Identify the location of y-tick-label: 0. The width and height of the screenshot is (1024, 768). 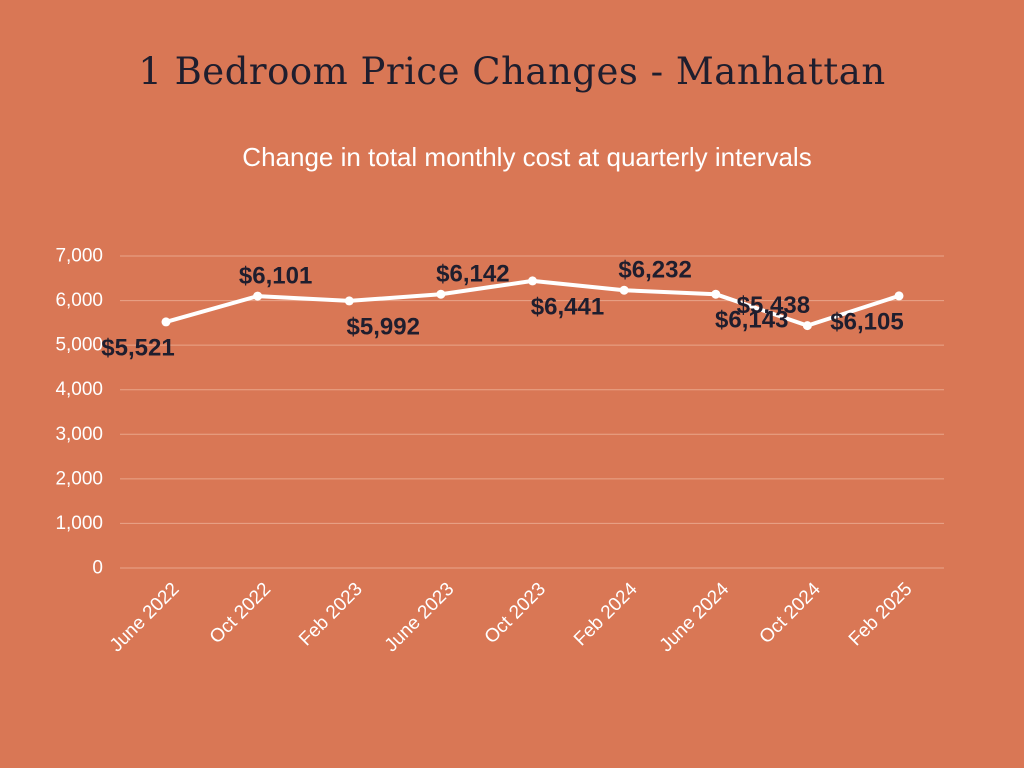
(97, 568).